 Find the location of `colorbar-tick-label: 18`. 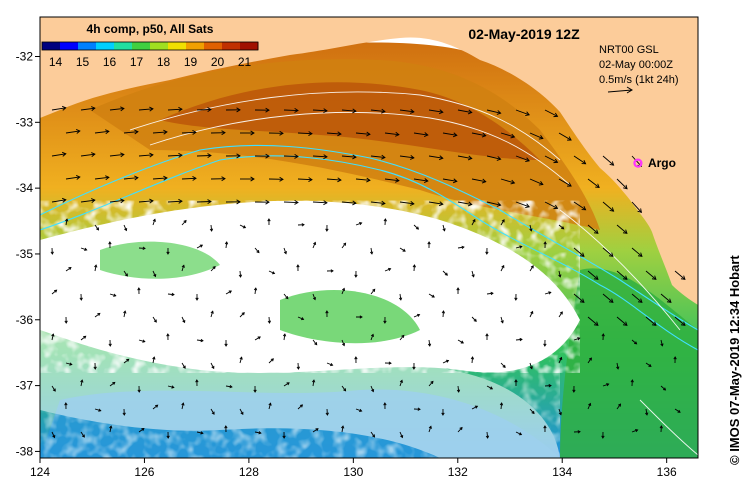

colorbar-tick-label: 18 is located at coordinates (164, 62).